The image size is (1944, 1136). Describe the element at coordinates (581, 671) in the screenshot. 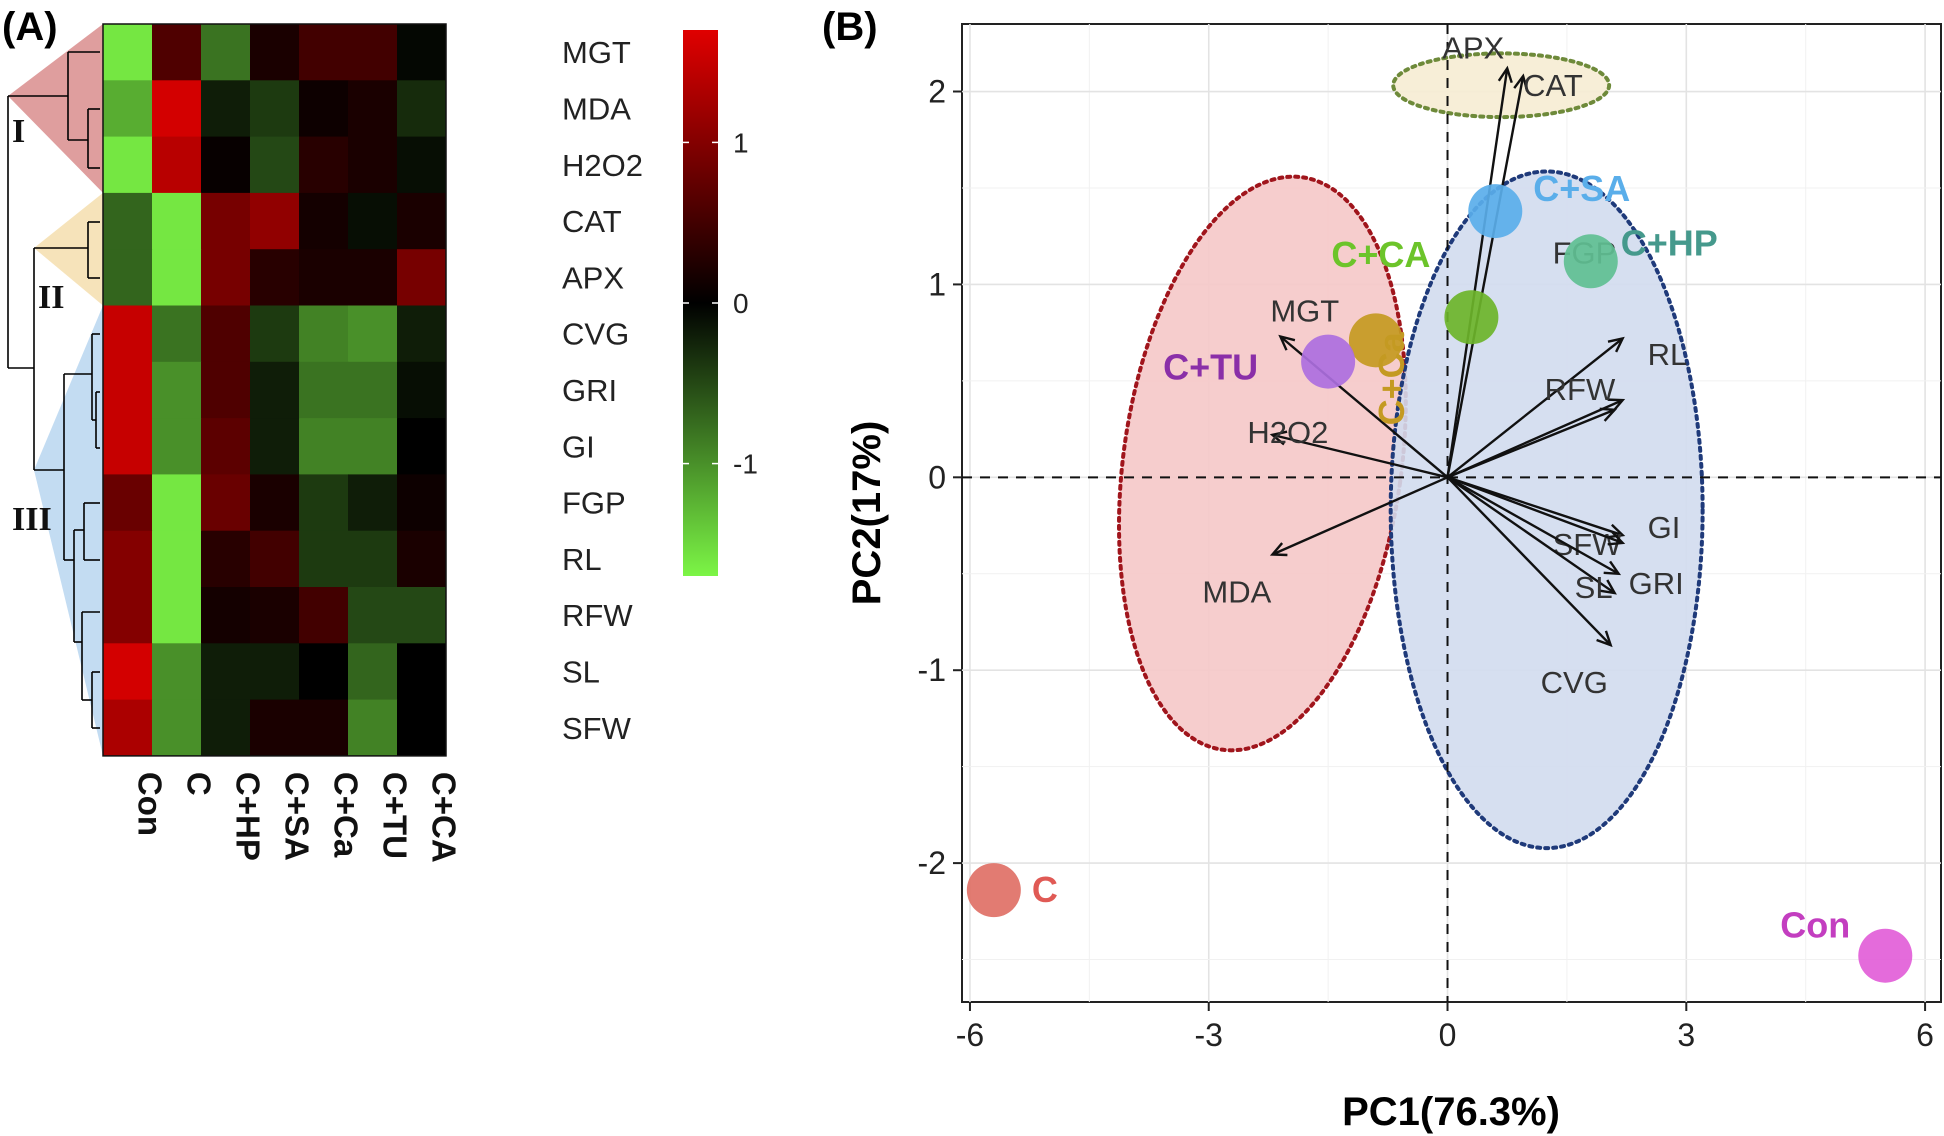

I see `row-label-sl: SL` at that location.